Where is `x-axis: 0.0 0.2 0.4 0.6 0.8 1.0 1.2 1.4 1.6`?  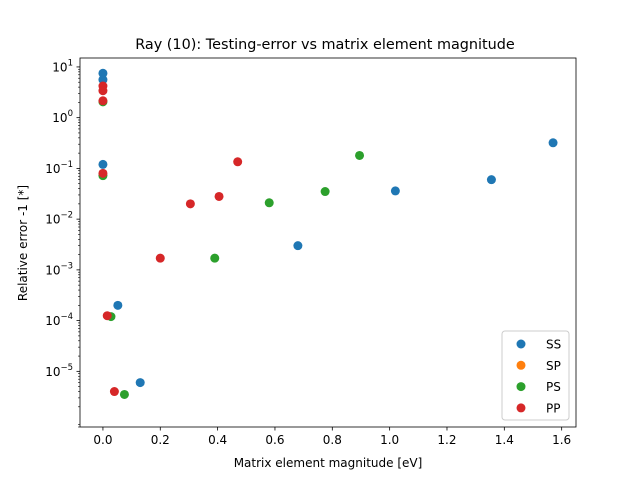 x-axis: 0.0 0.2 0.4 0.6 0.8 1.0 1.2 1.4 1.6 is located at coordinates (332, 437).